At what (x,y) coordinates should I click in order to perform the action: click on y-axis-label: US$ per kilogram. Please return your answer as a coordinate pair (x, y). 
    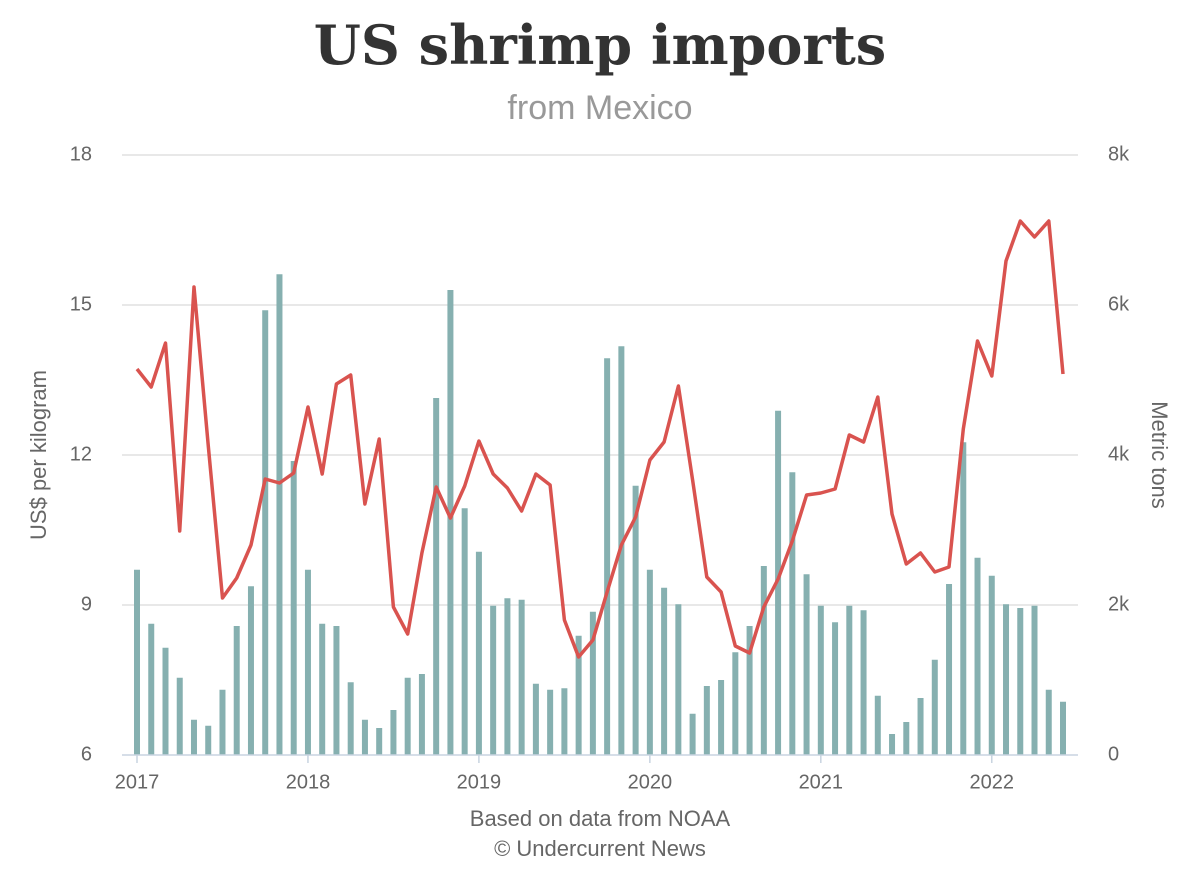
    Looking at the image, I should click on (38, 455).